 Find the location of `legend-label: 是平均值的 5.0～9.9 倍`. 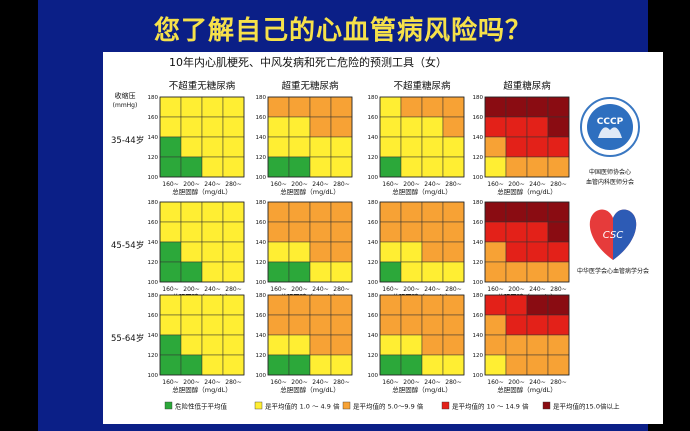

legend-label: 是平均值的 5.0～9.9 倍 is located at coordinates (388, 406).